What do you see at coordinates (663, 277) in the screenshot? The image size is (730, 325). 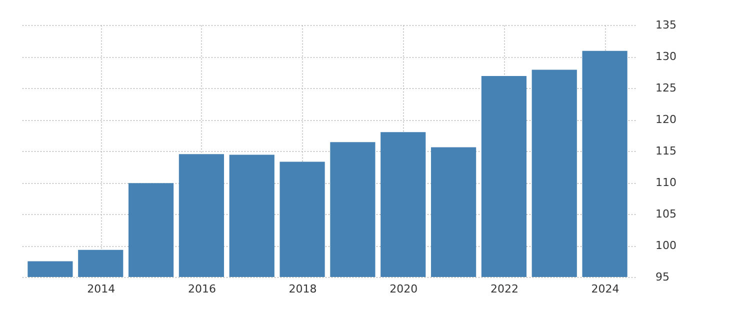 I see `y-tick-label: 95` at bounding box center [663, 277].